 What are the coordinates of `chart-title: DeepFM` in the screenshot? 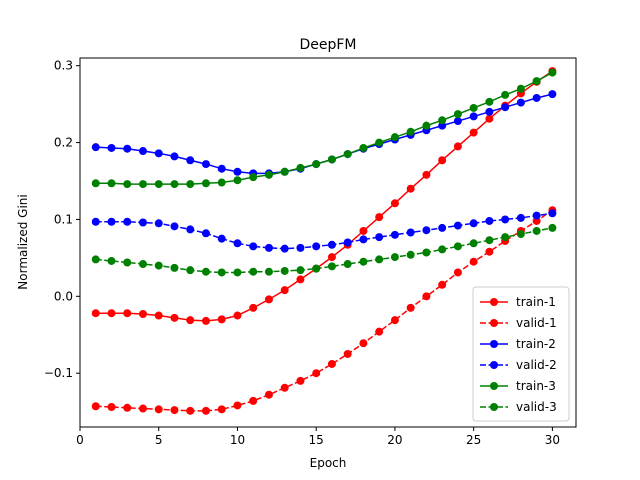 It's located at (327, 45).